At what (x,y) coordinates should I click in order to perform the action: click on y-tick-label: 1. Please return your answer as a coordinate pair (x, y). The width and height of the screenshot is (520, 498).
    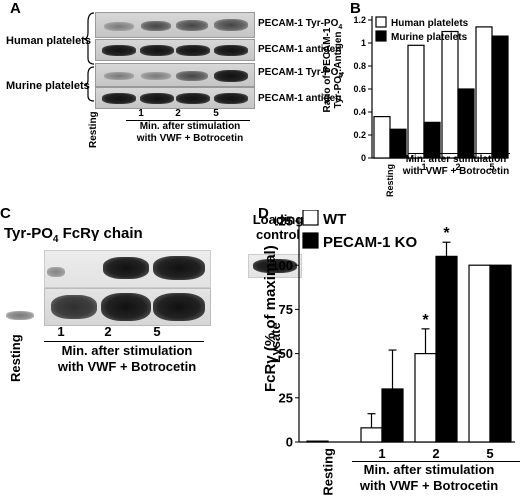
    Looking at the image, I should click on (363, 43).